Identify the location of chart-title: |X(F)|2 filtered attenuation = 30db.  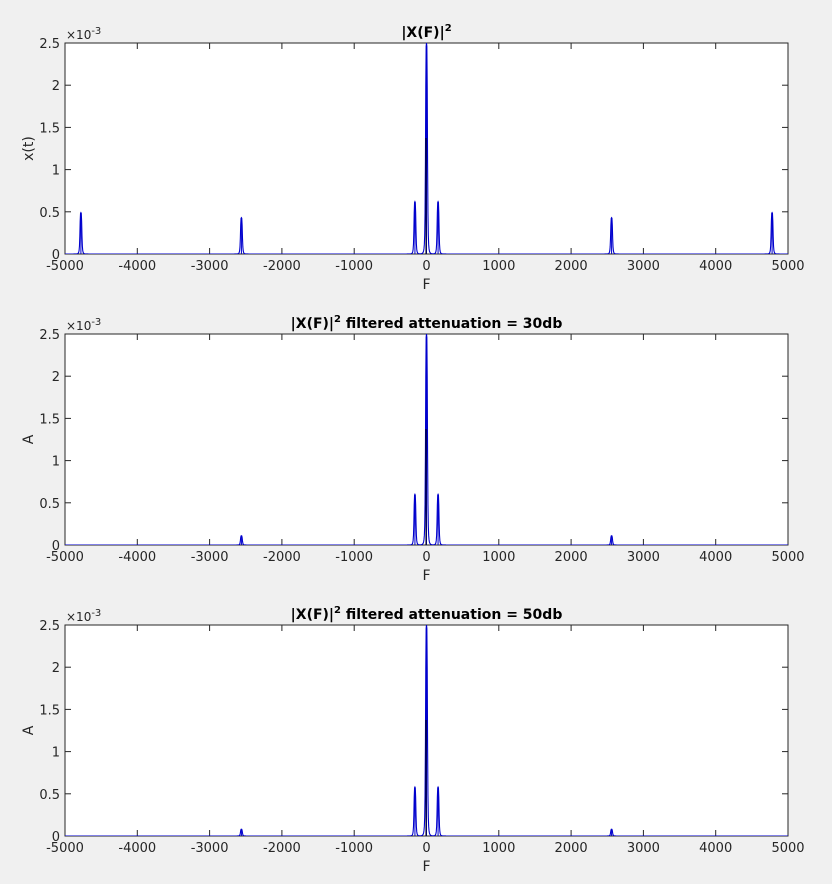
(427, 323).